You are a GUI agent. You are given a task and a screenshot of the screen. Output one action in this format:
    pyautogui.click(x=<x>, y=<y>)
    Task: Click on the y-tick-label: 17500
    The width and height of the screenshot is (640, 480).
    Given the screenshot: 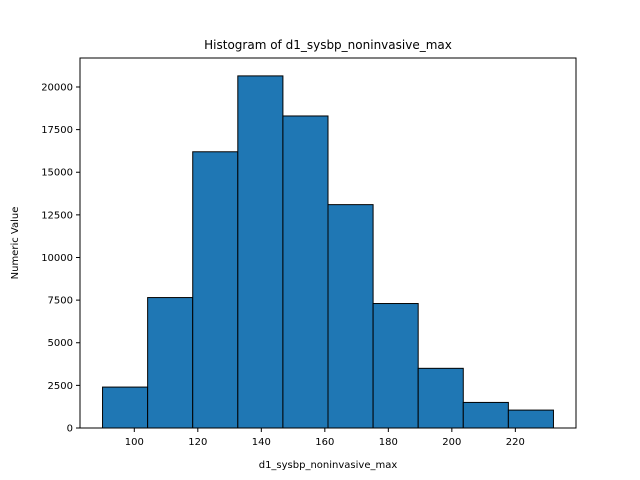 What is the action you would take?
    pyautogui.click(x=57, y=130)
    